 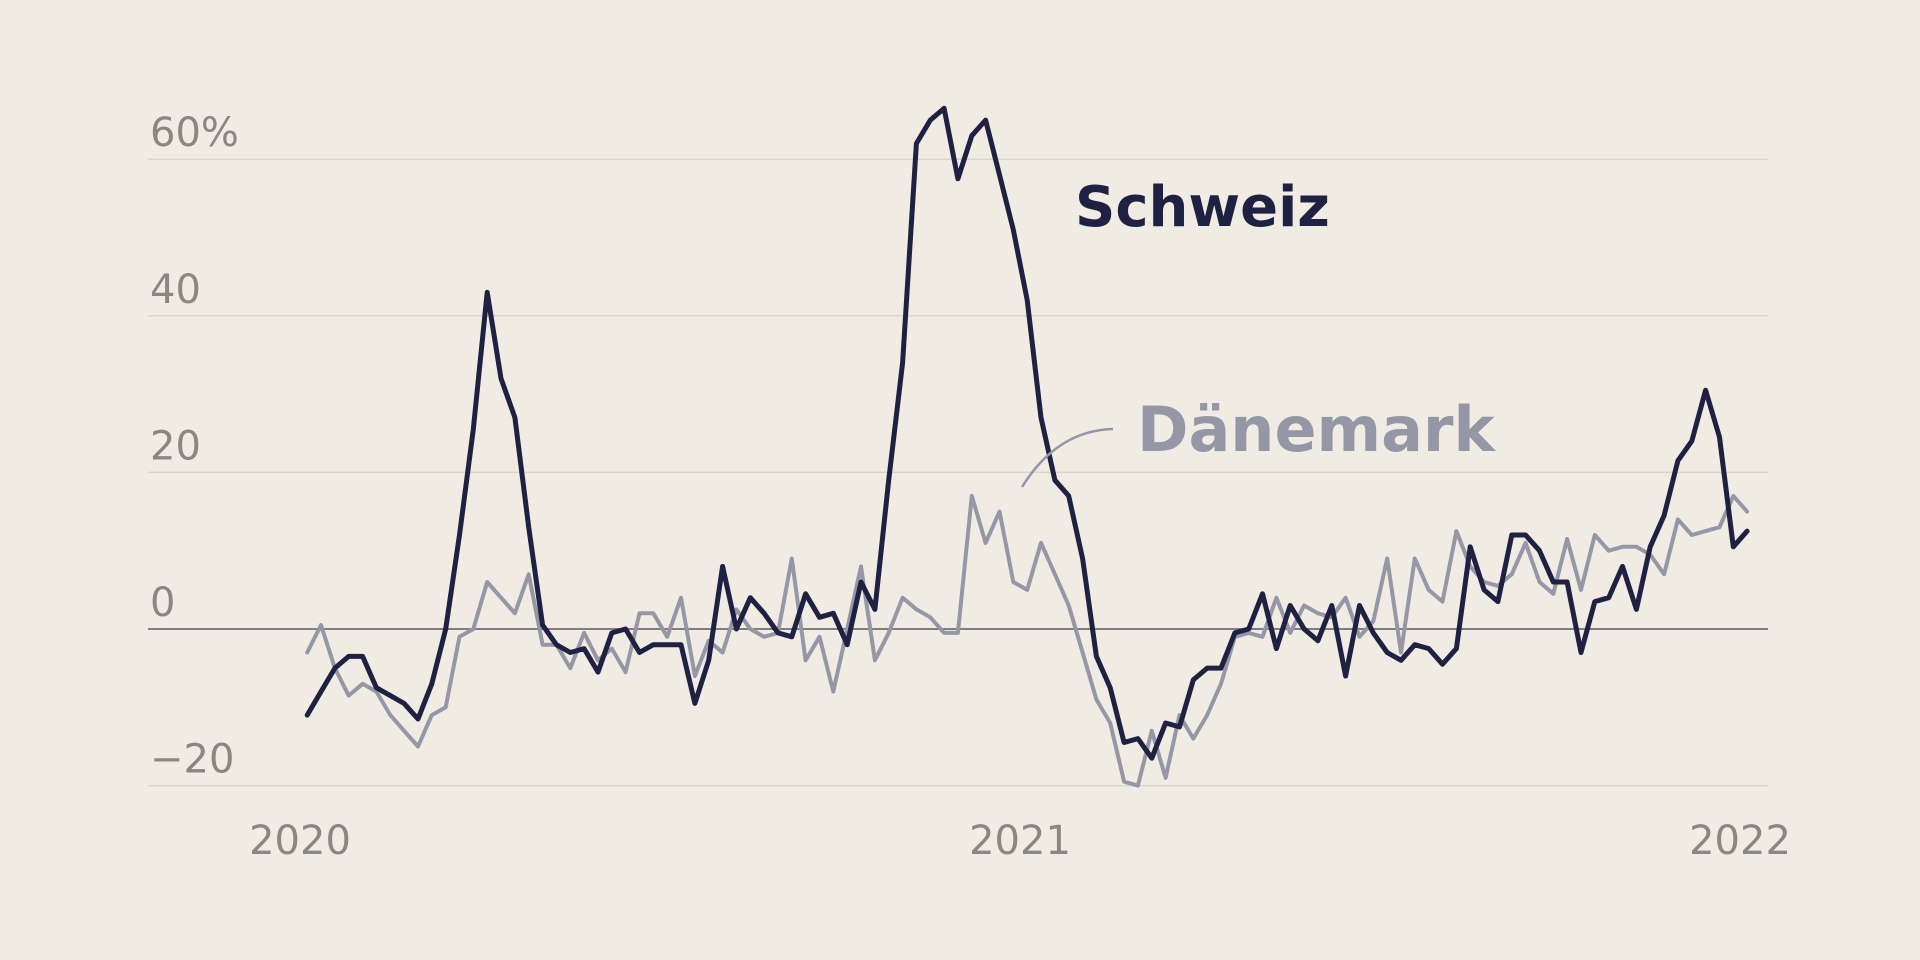 I want to click on x-tick-label: 2020, so click(x=300, y=841).